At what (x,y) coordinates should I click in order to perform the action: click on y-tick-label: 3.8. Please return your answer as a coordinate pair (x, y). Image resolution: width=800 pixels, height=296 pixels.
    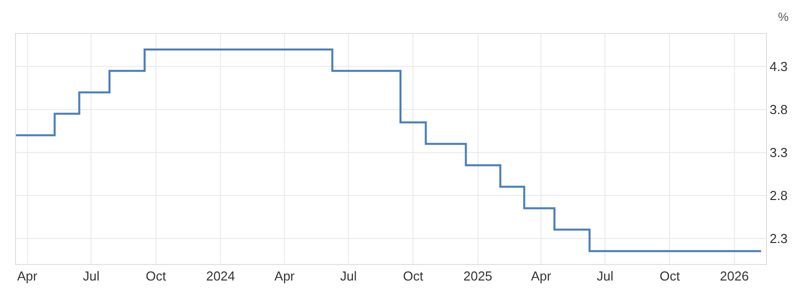
    Looking at the image, I should click on (779, 110).